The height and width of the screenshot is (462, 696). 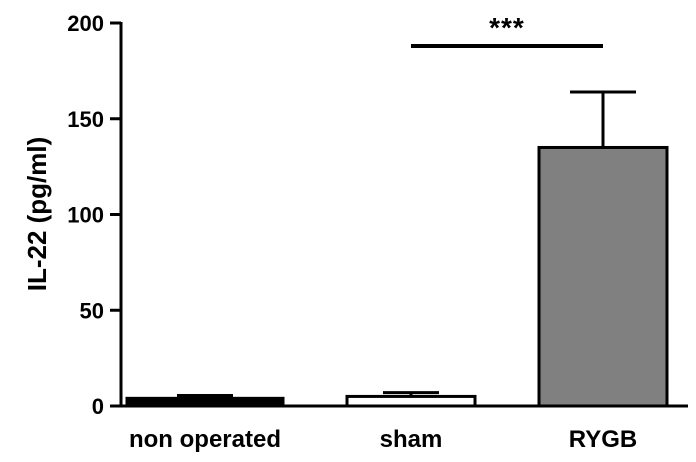 What do you see at coordinates (85, 215) in the screenshot?
I see `y-tick-label: 100` at bounding box center [85, 215].